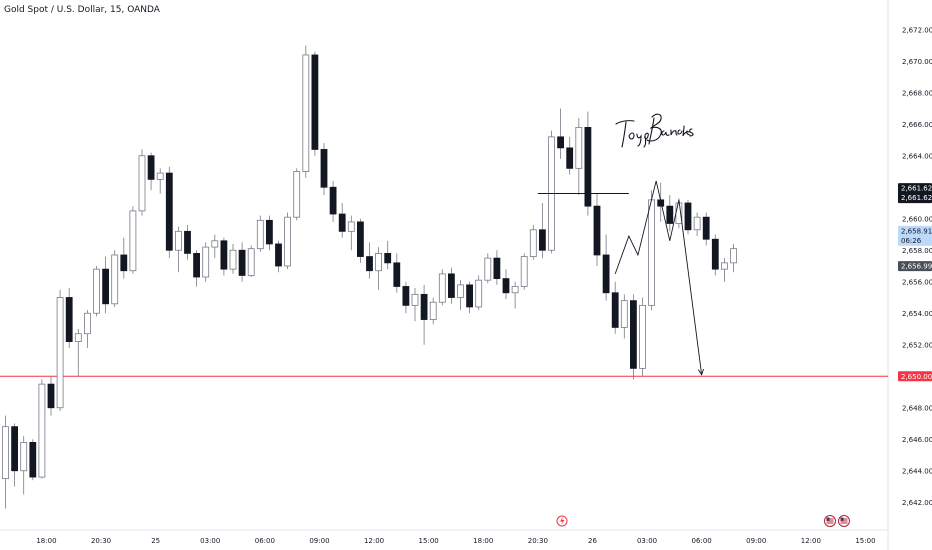  What do you see at coordinates (917, 125) in the screenshot?
I see `y-tick-label: 2,666.000` at bounding box center [917, 125].